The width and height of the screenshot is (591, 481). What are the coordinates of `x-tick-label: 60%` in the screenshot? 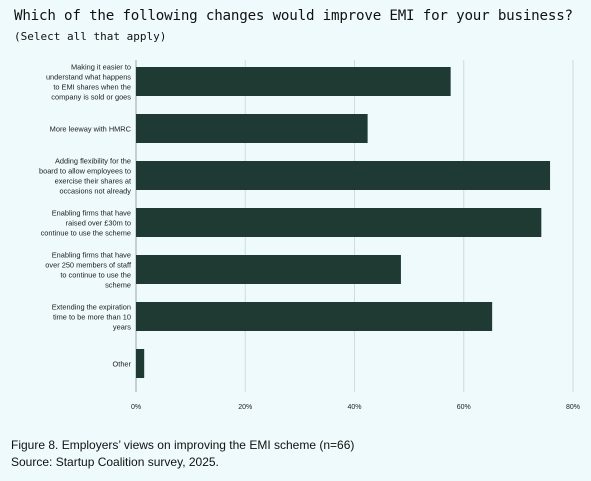 It's located at (464, 407).